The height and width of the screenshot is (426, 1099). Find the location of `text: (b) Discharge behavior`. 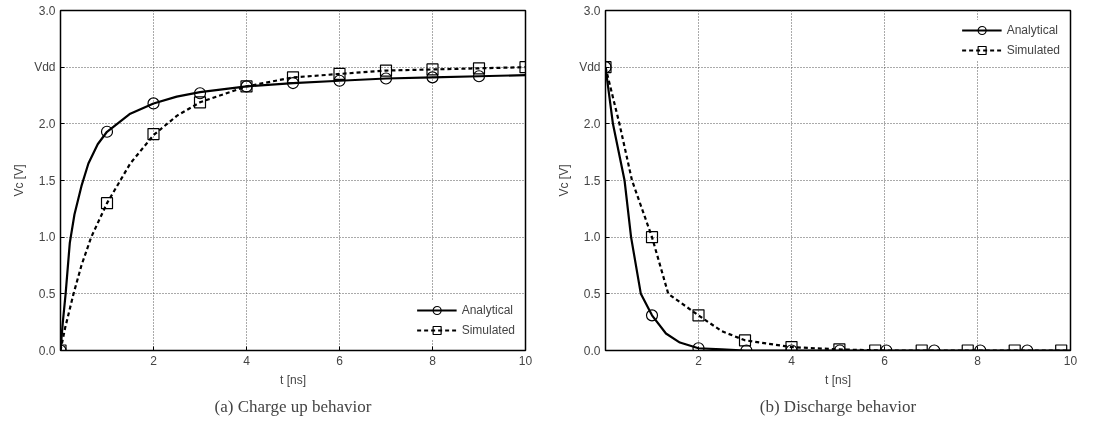

text: (b) Discharge behavior is located at coordinates (838, 406).